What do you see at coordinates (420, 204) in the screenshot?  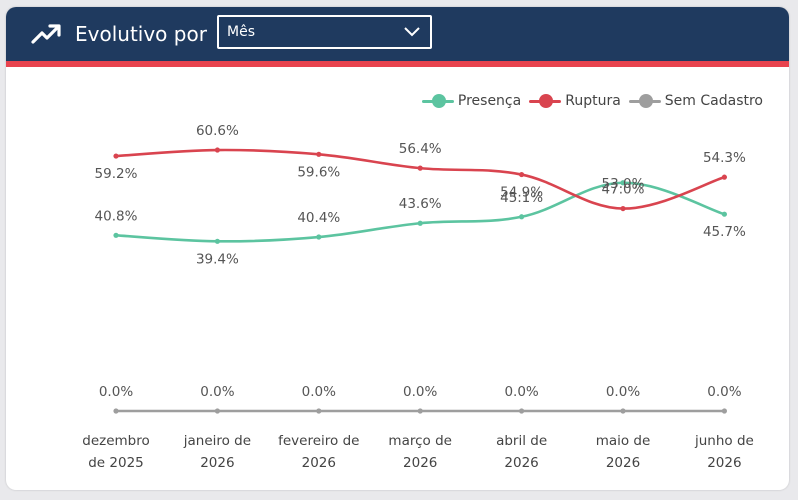 I see `data-label-presenca: 43.6%` at bounding box center [420, 204].